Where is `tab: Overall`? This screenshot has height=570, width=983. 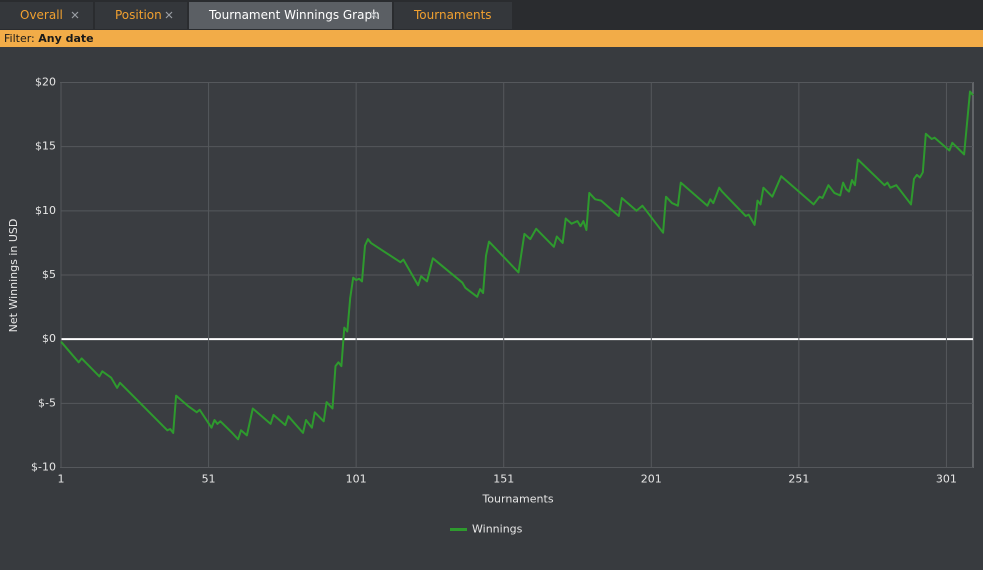 tab: Overall is located at coordinates (46, 15).